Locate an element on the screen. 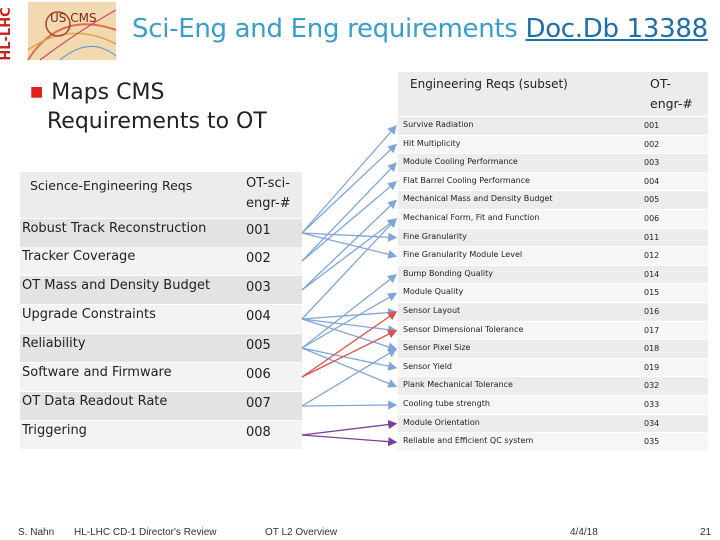 The height and width of the screenshot is (540, 720). right-row-code: 016 is located at coordinates (652, 311).